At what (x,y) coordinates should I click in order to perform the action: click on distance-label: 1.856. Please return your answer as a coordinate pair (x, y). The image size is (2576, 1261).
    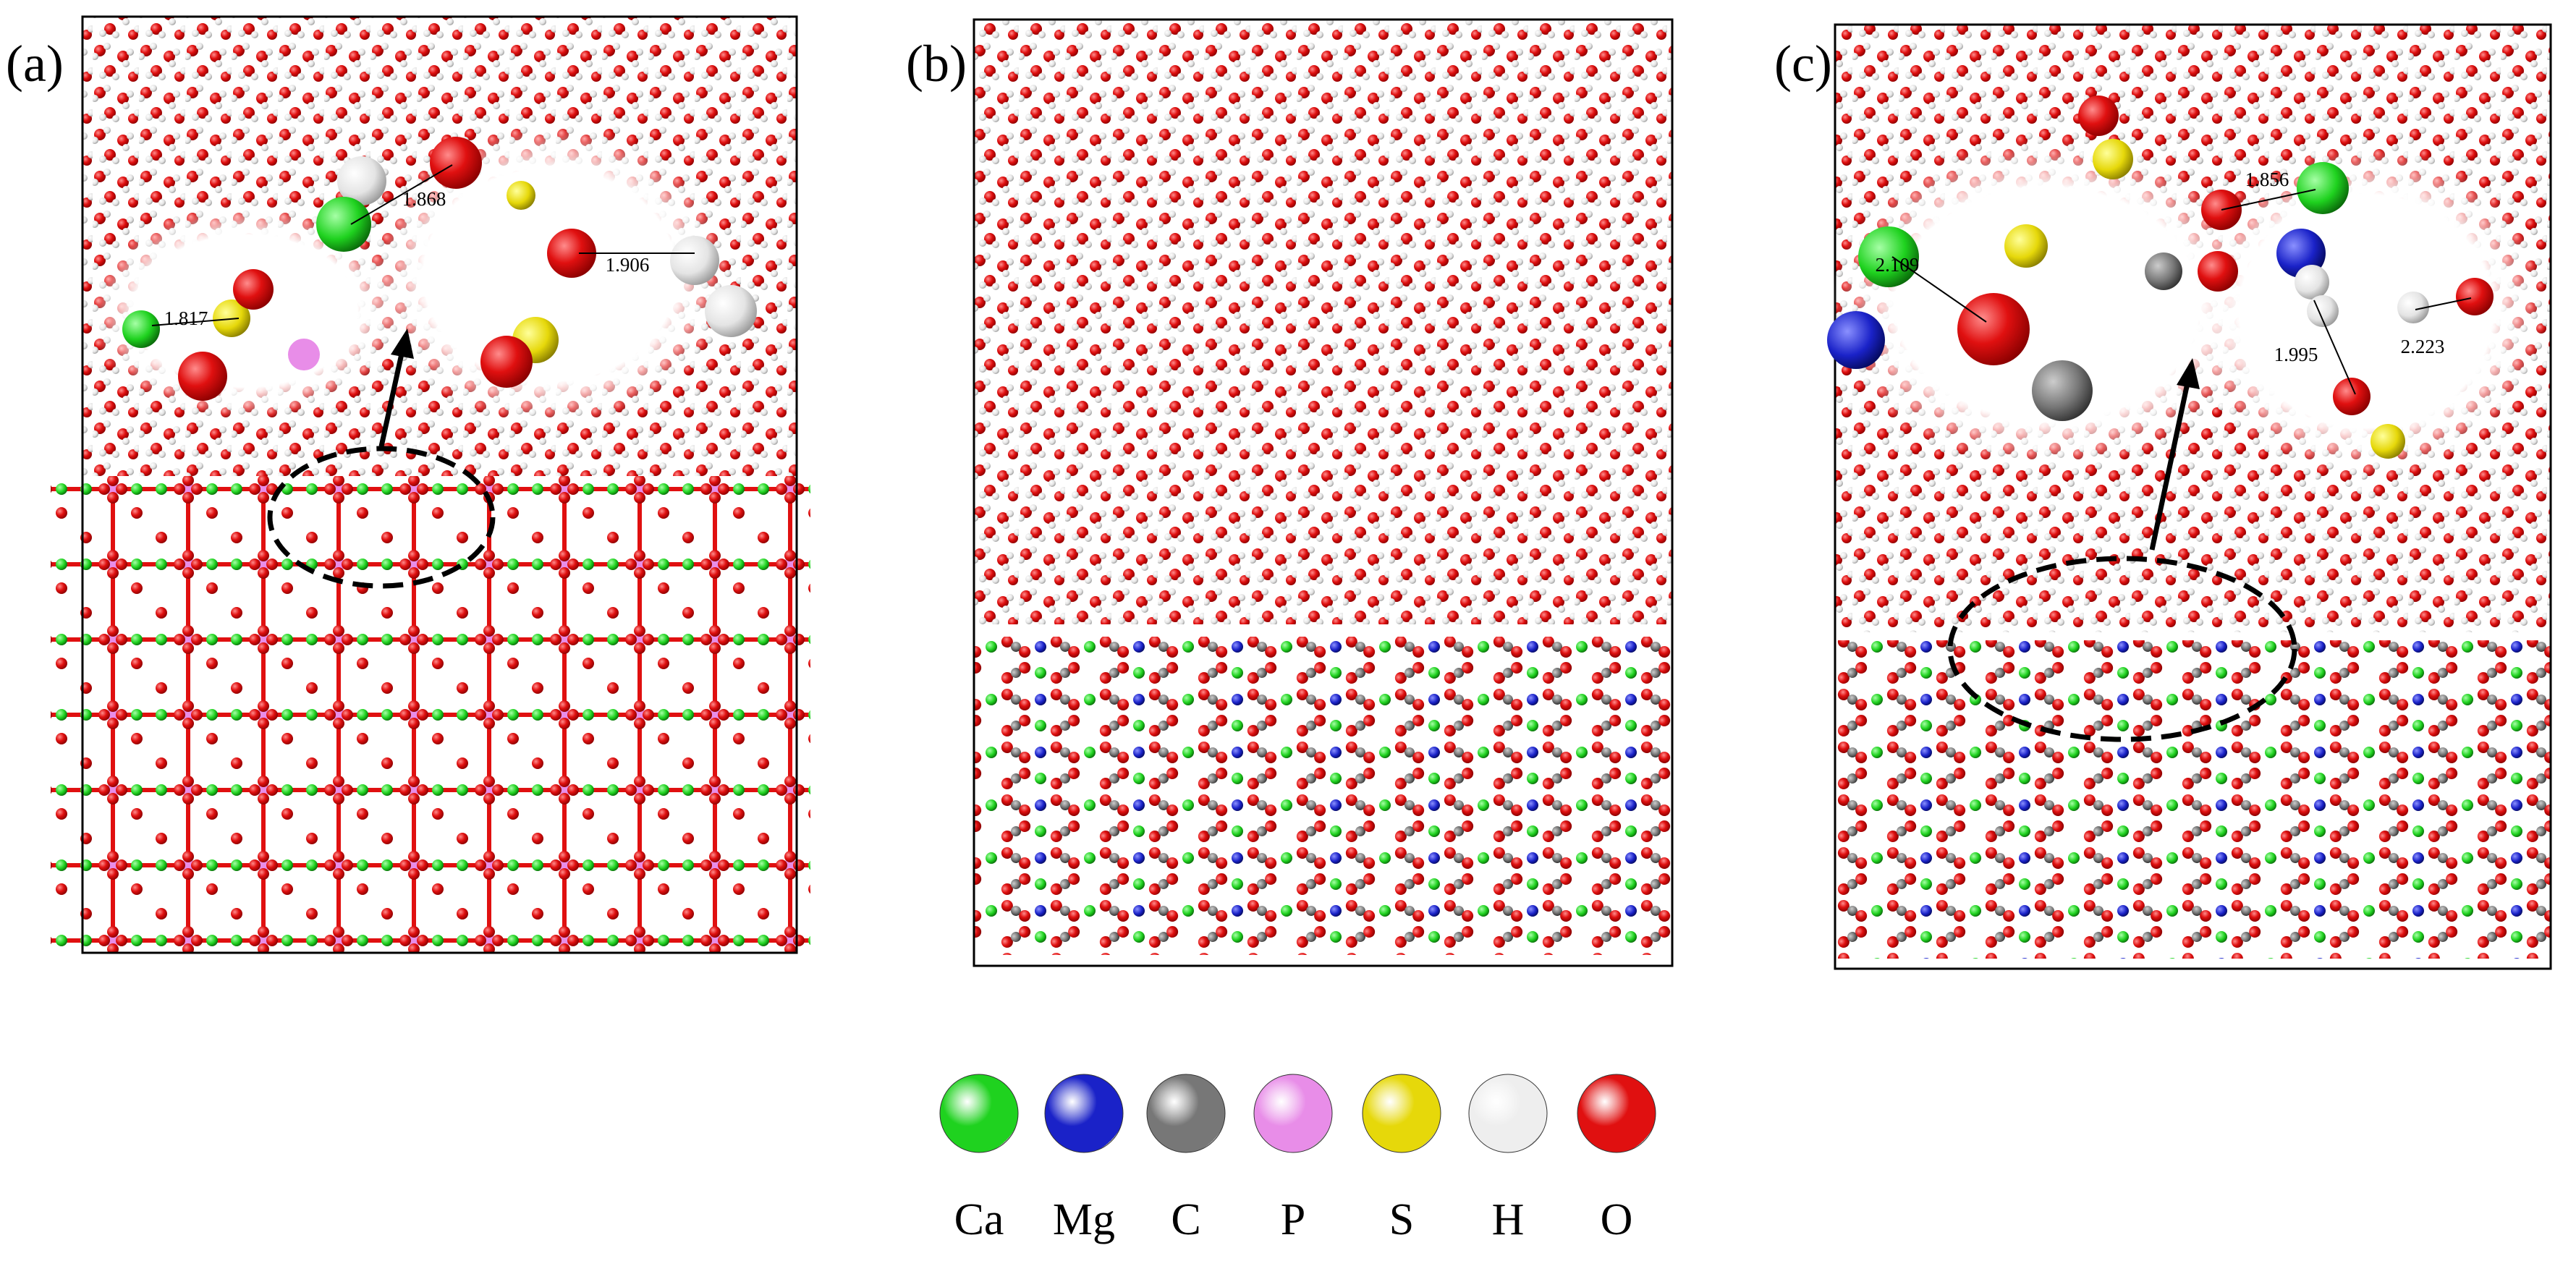
    Looking at the image, I should click on (2267, 179).